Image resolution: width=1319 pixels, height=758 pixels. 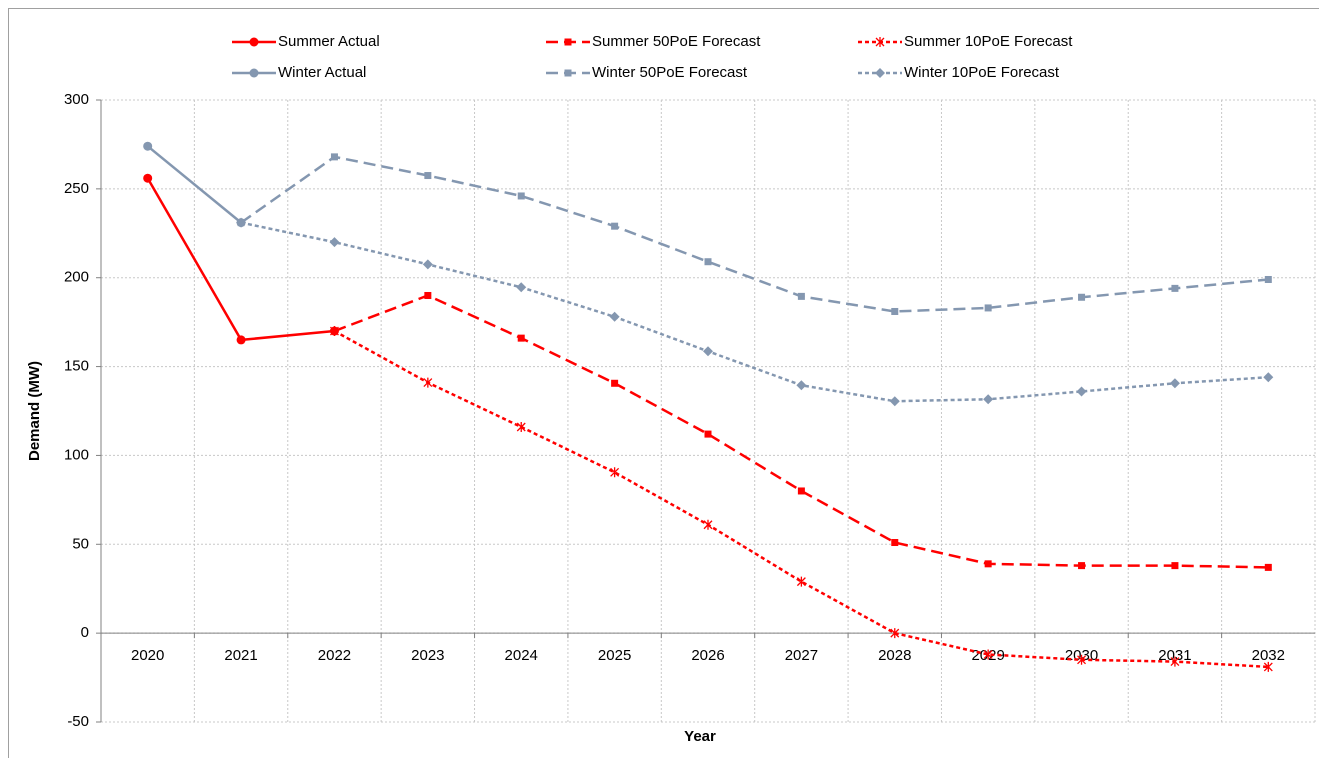 What do you see at coordinates (521, 655) in the screenshot?
I see `x-tick-label: 2024` at bounding box center [521, 655].